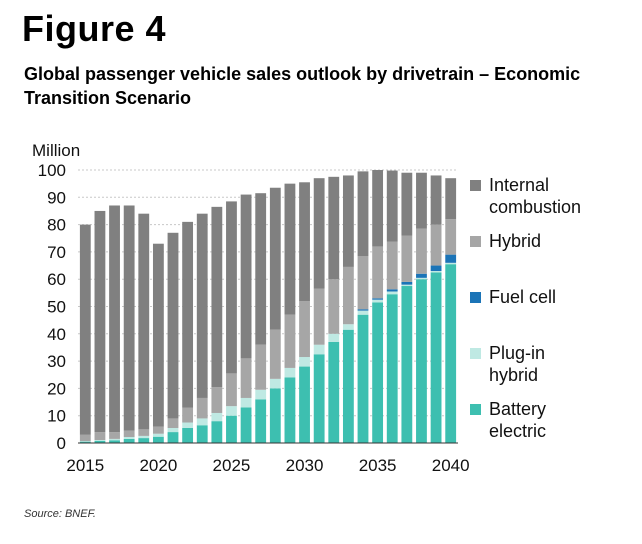 This screenshot has height=544, width=642. I want to click on y-tick-label: 80, so click(56, 225).